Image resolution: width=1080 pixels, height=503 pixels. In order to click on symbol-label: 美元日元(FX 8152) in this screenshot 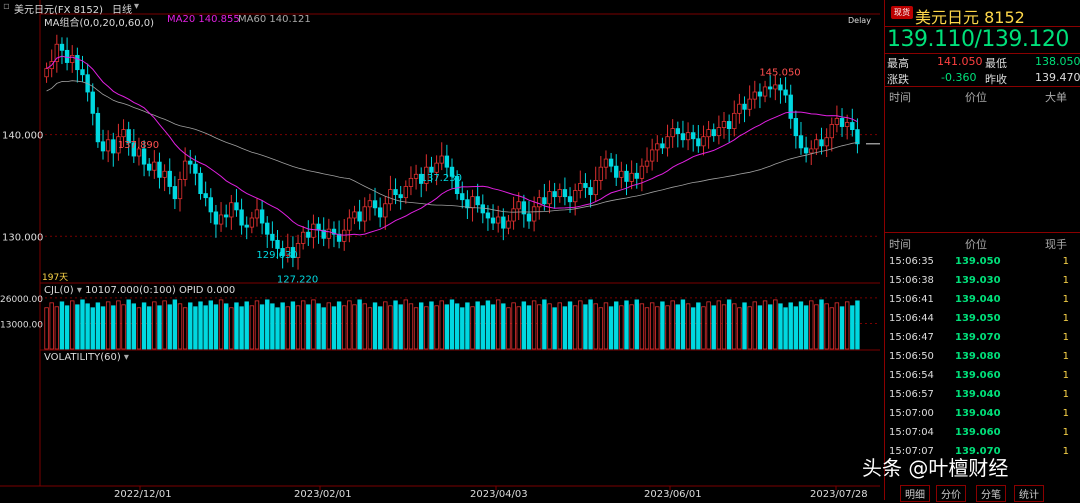, I will do `click(59, 10)`.